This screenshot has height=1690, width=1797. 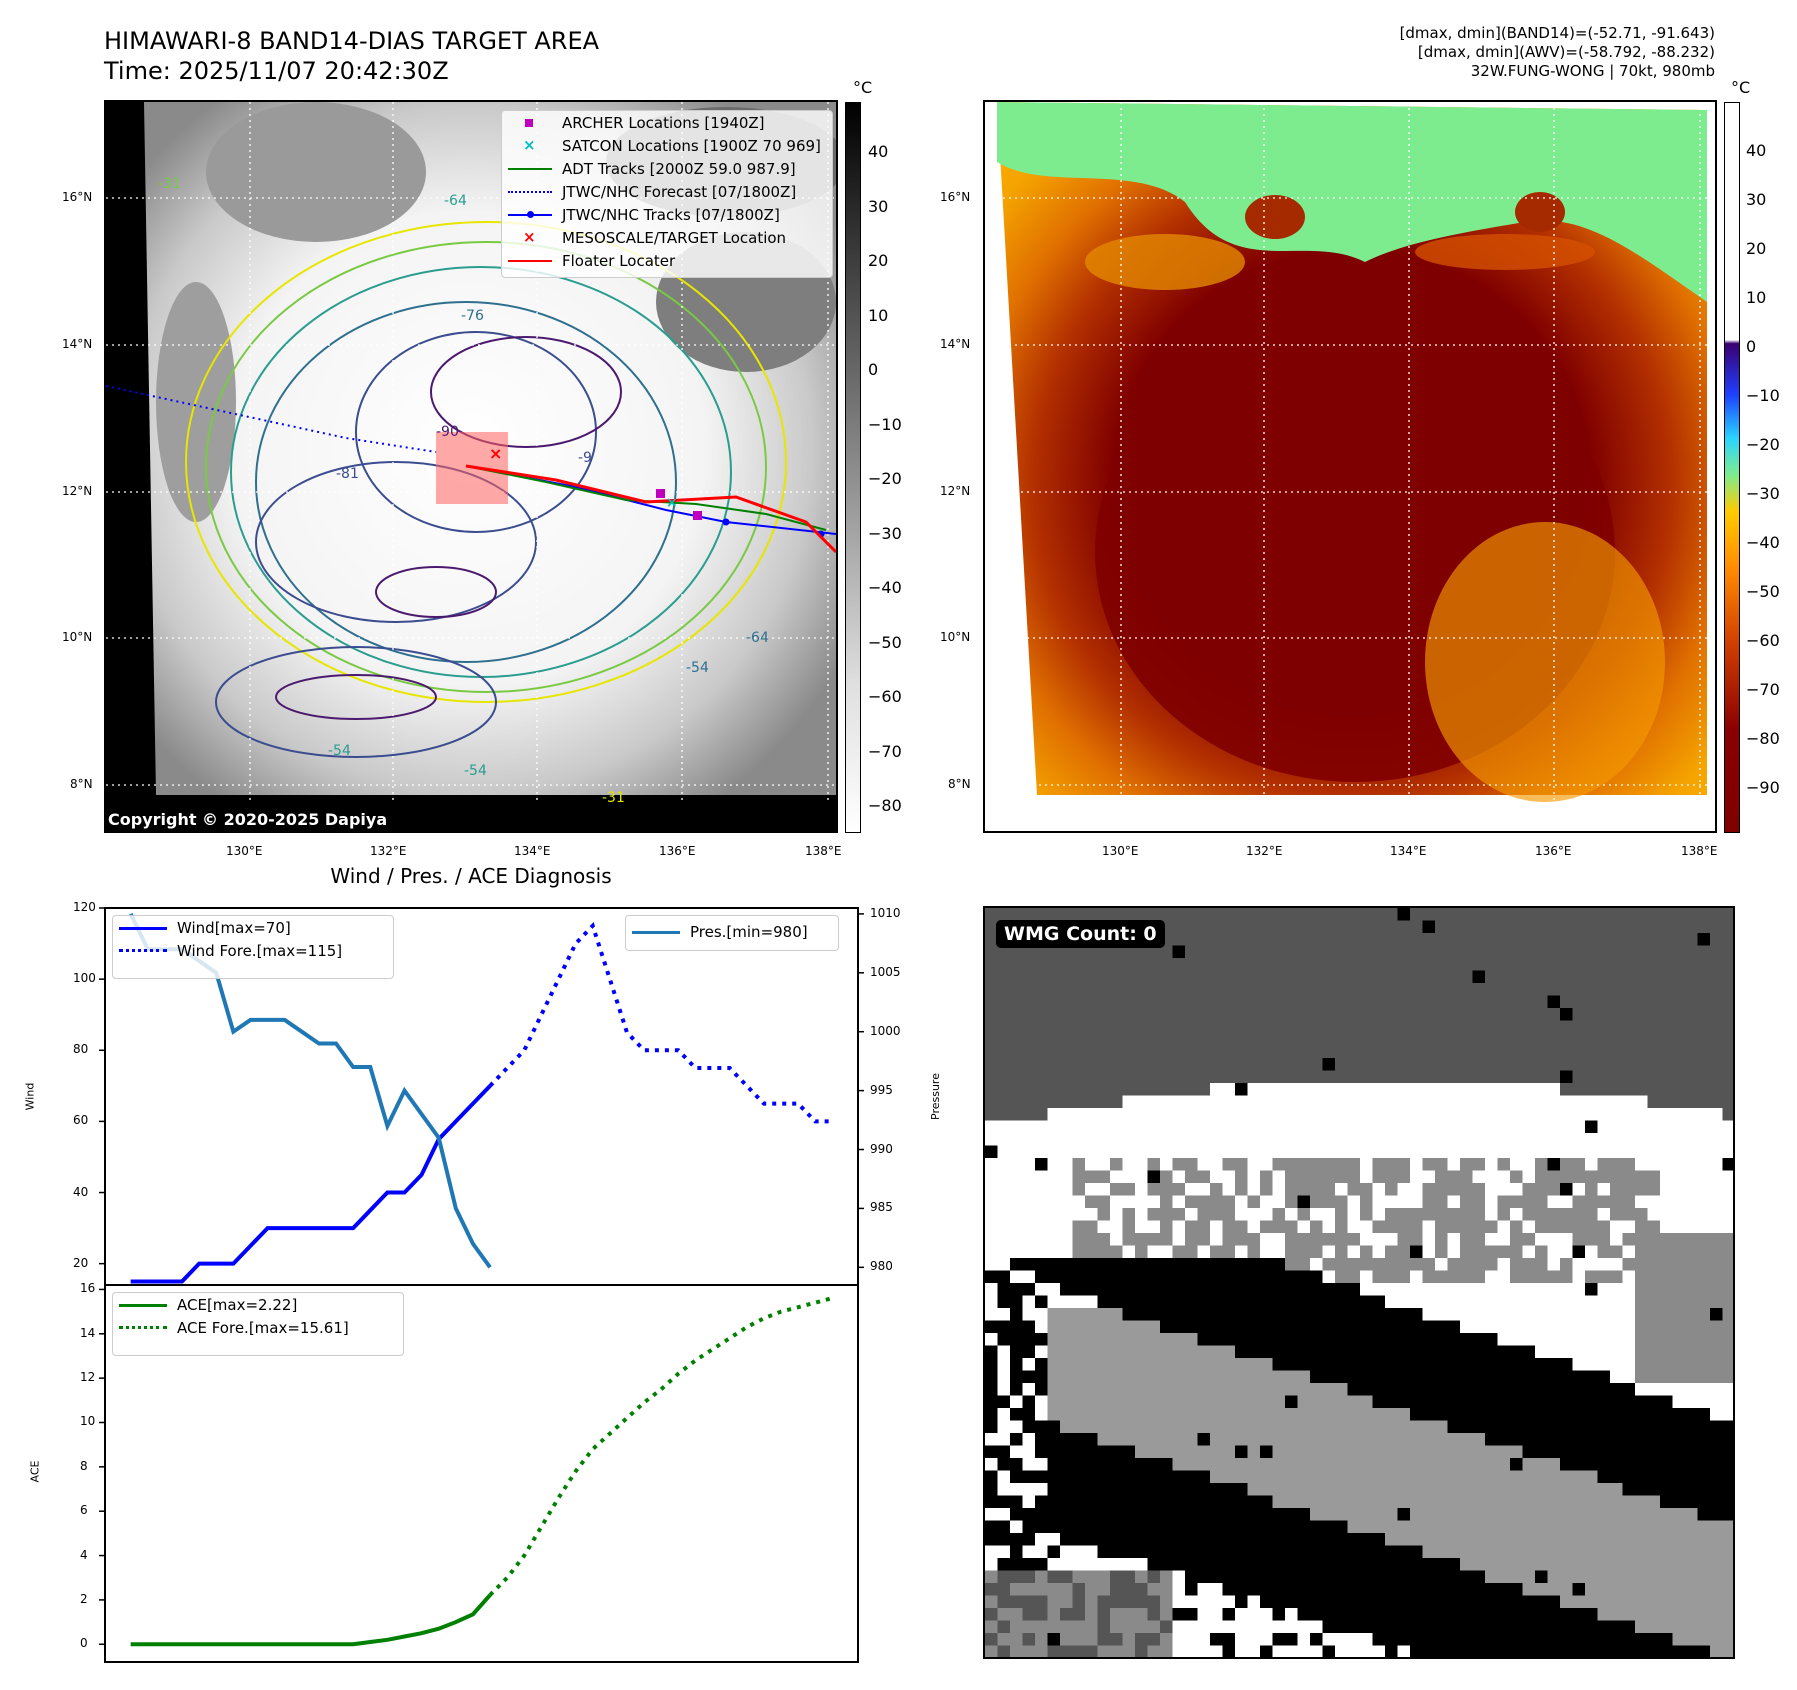 What do you see at coordinates (84, 1510) in the screenshot?
I see `ace-tick-label: 6` at bounding box center [84, 1510].